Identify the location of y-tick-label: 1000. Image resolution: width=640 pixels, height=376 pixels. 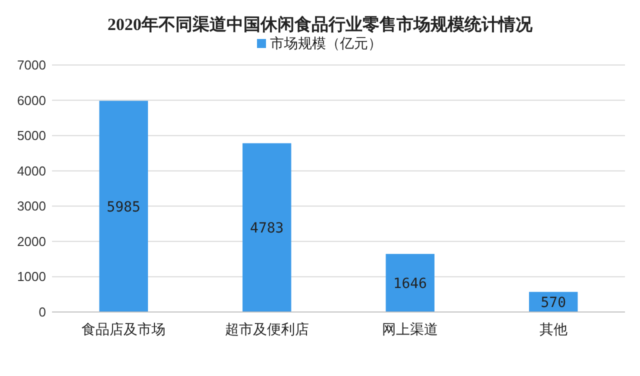
(31, 276).